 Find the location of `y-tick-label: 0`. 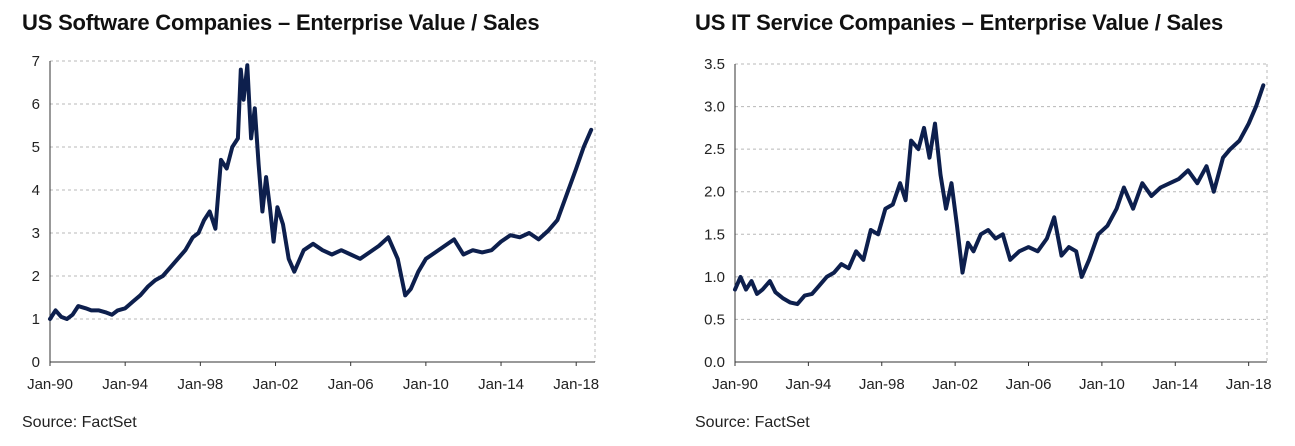

y-tick-label: 0 is located at coordinates (36, 362).